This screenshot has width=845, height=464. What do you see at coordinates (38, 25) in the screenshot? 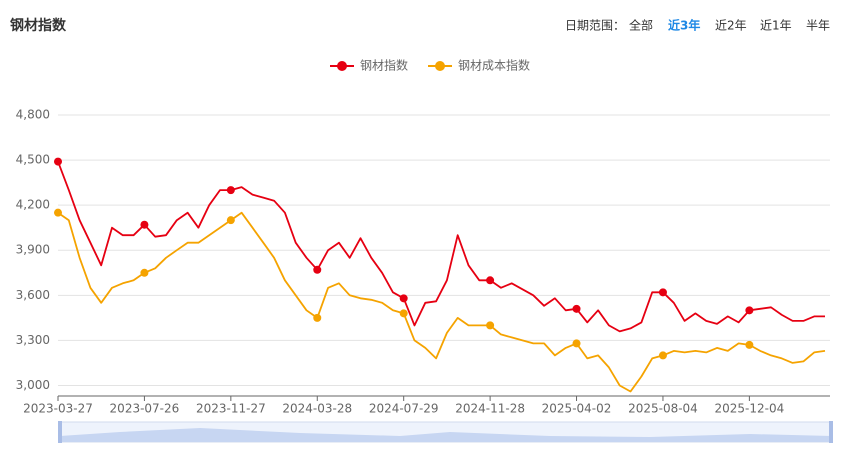
I see `chart-title: 钢材指数` at bounding box center [38, 25].